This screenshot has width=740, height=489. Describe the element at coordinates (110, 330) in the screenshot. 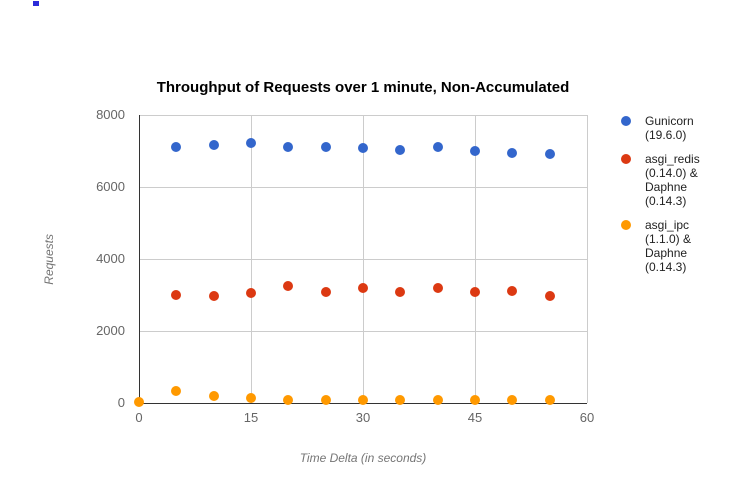

I see `y-tick-label: 2000` at that location.